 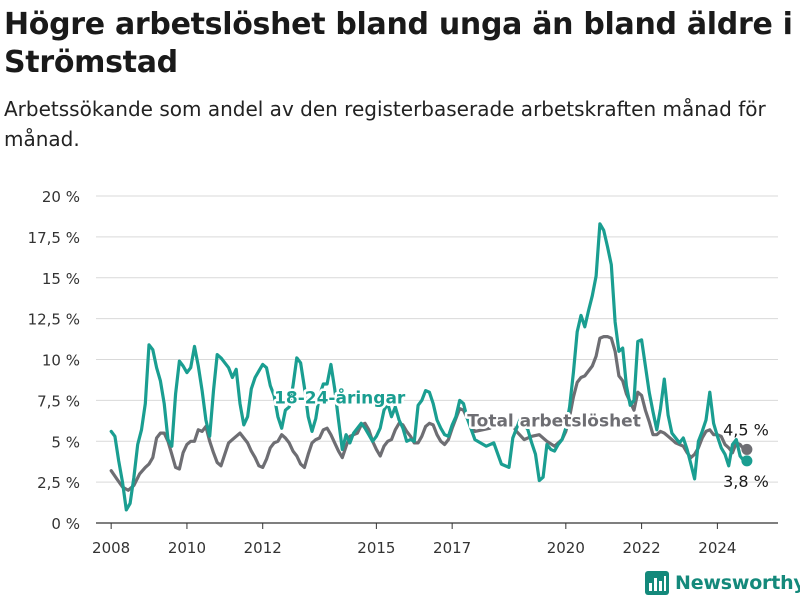 What do you see at coordinates (58, 401) in the screenshot?
I see `y-tick-label: 7,5 %` at bounding box center [58, 401].